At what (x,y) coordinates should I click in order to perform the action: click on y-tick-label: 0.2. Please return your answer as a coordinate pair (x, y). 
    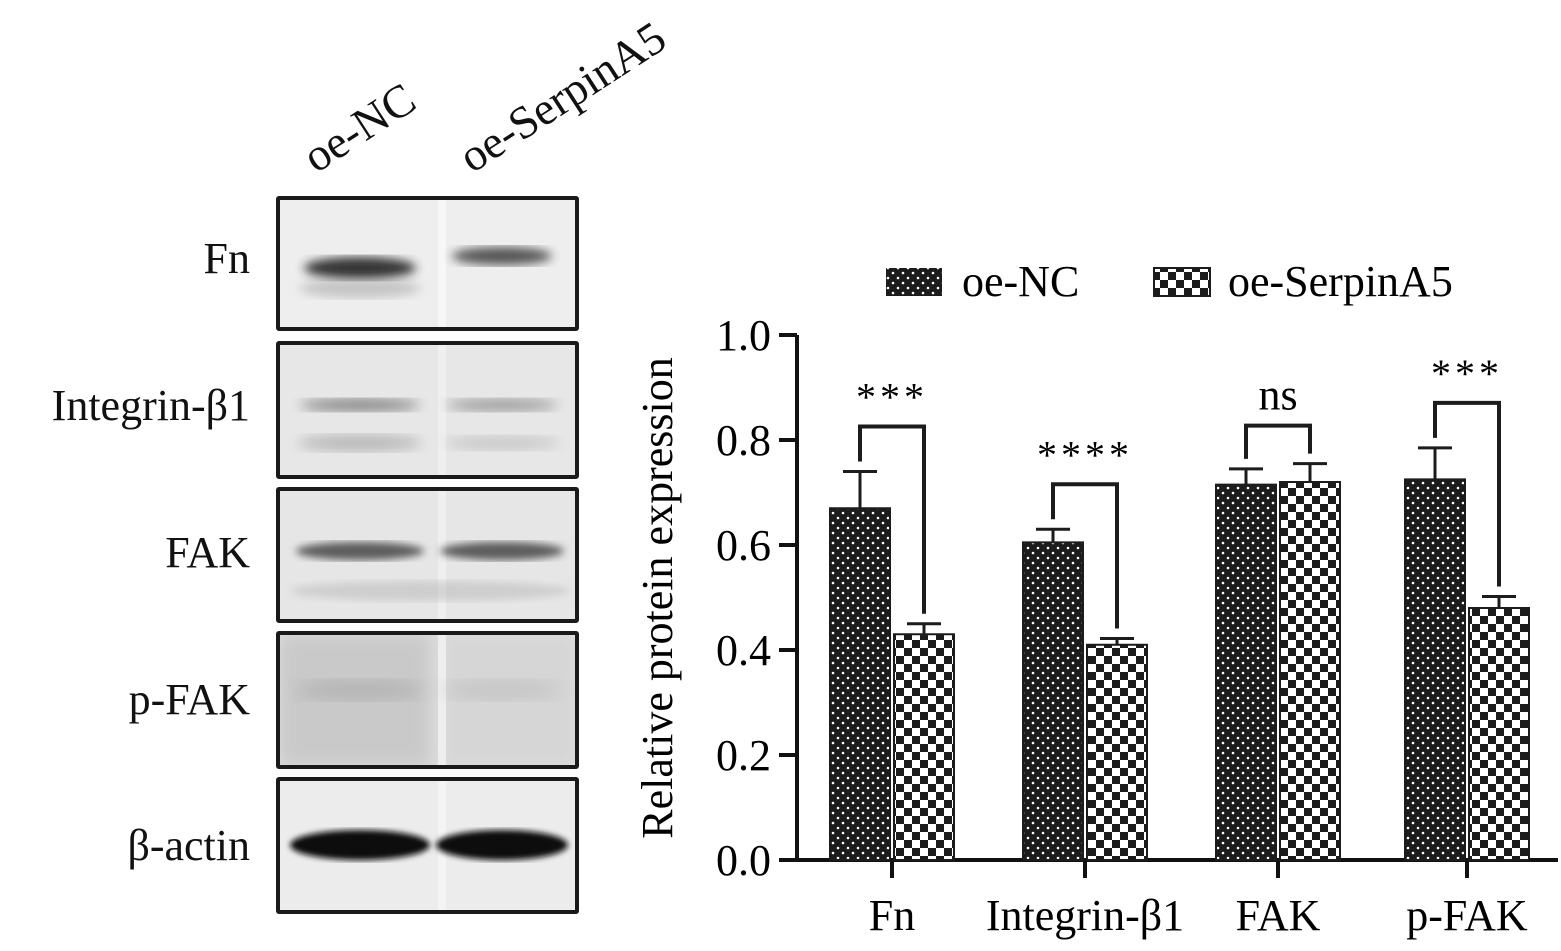
    Looking at the image, I should click on (743, 755).